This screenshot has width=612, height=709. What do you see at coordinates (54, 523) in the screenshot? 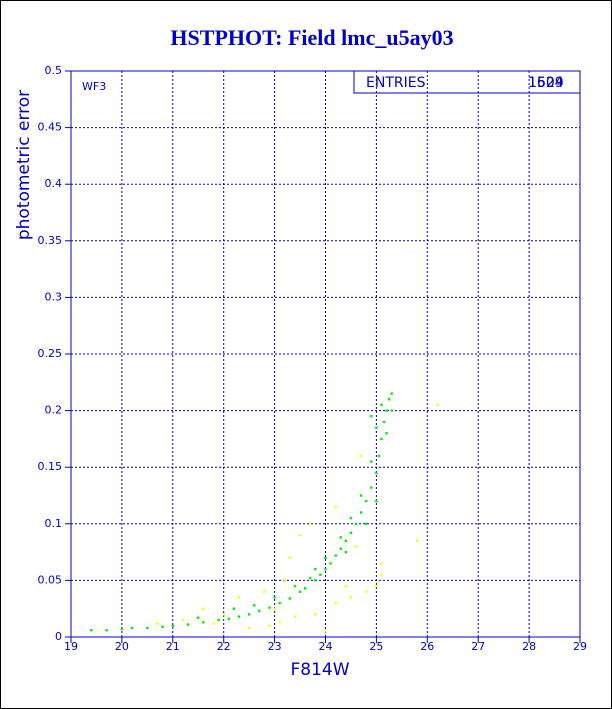
I see `y-tick-label: 0.1` at bounding box center [54, 523].